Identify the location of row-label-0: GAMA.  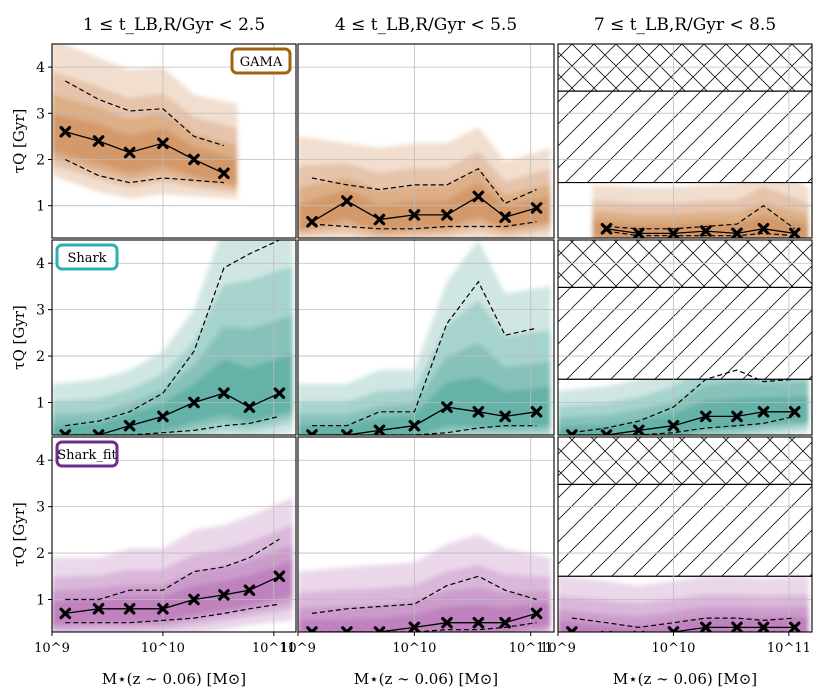
(261, 61).